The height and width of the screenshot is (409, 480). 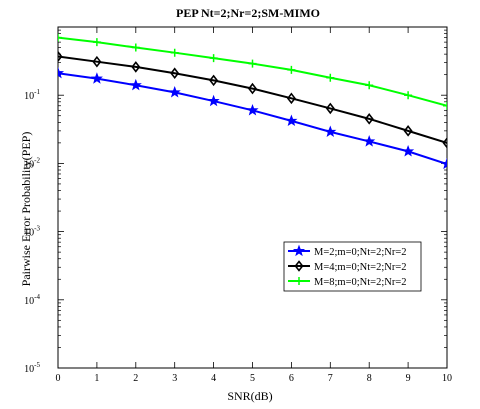 What do you see at coordinates (252, 378) in the screenshot?
I see `x-tick-label: 5` at bounding box center [252, 378].